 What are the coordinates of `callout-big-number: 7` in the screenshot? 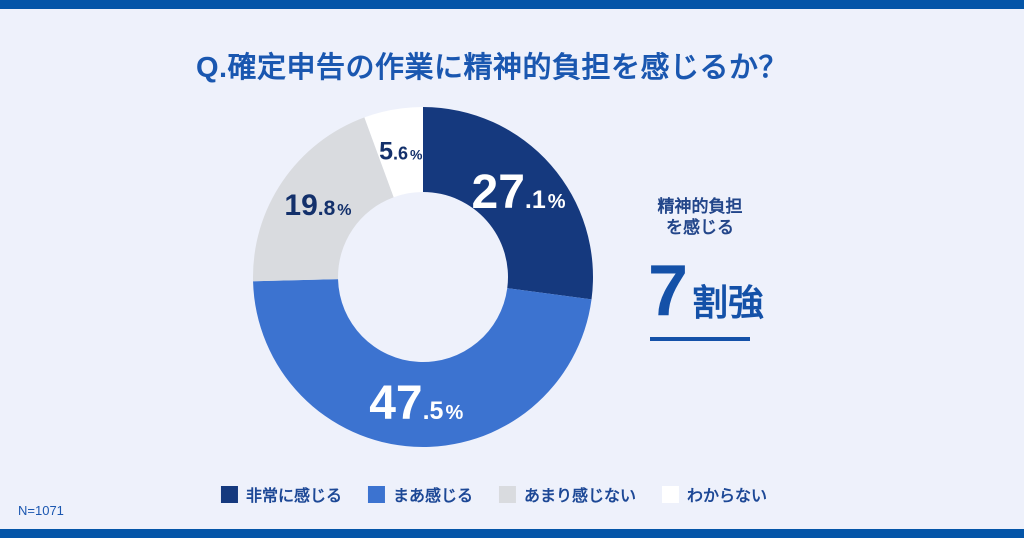 It's located at (668, 290).